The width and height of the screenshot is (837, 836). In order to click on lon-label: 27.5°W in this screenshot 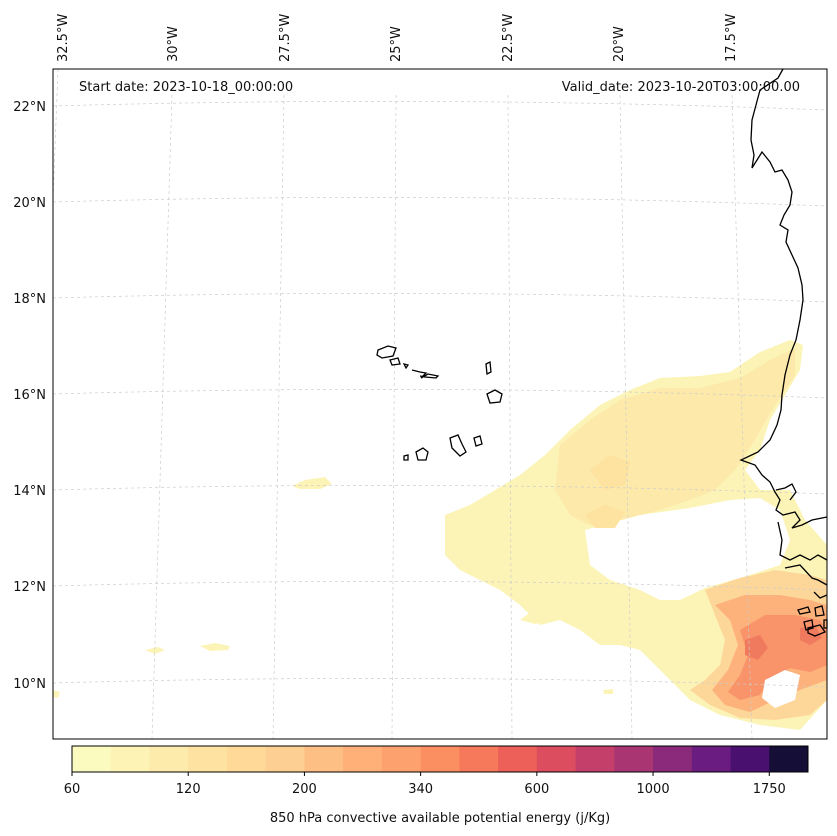, I will do `click(285, 38)`.